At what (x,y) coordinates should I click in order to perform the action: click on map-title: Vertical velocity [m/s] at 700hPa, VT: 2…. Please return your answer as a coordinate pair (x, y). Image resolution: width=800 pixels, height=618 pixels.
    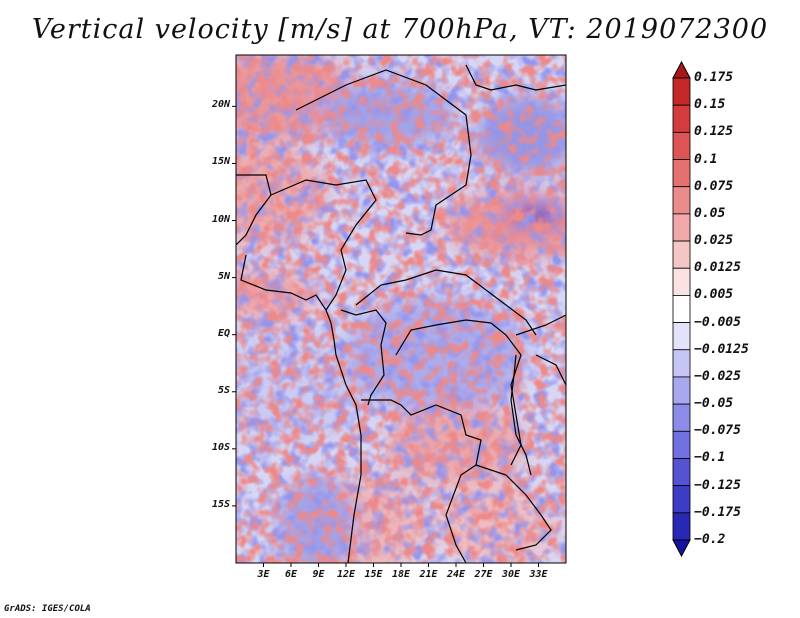
    Looking at the image, I should click on (400, 29).